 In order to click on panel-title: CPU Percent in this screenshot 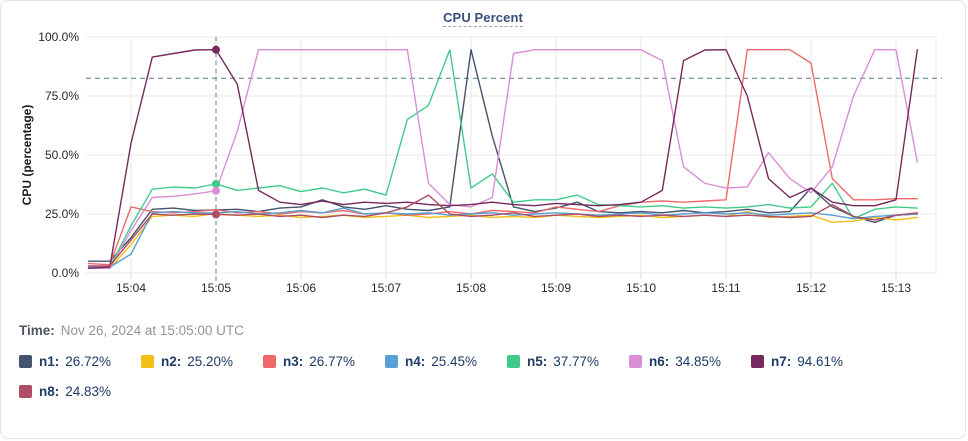, I will do `click(483, 18)`.